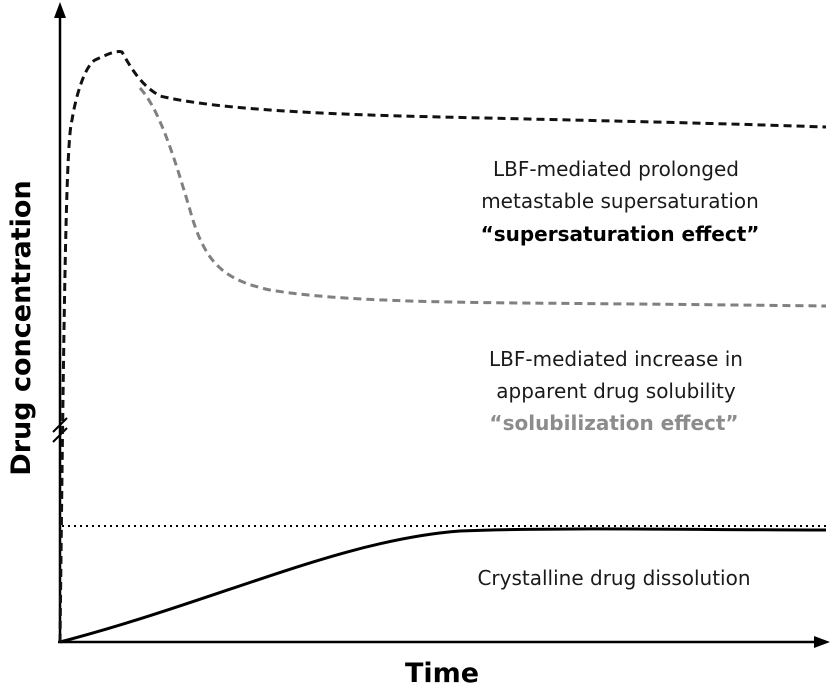 The height and width of the screenshot is (689, 834). What do you see at coordinates (60, 10) in the screenshot?
I see `y-axis-arrow` at bounding box center [60, 10].